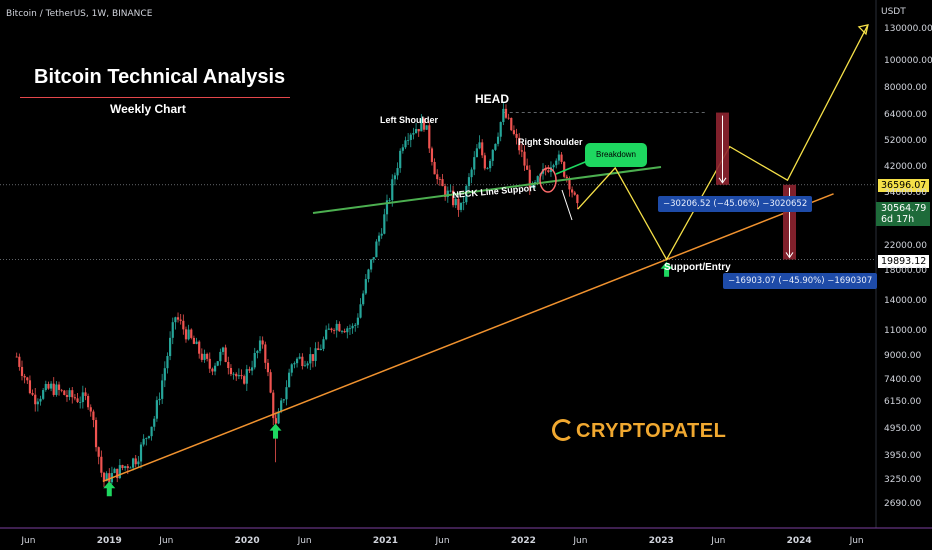 The width and height of the screenshot is (932, 550). What do you see at coordinates (548, 180) in the screenshot?
I see `breakdown-circle` at bounding box center [548, 180].